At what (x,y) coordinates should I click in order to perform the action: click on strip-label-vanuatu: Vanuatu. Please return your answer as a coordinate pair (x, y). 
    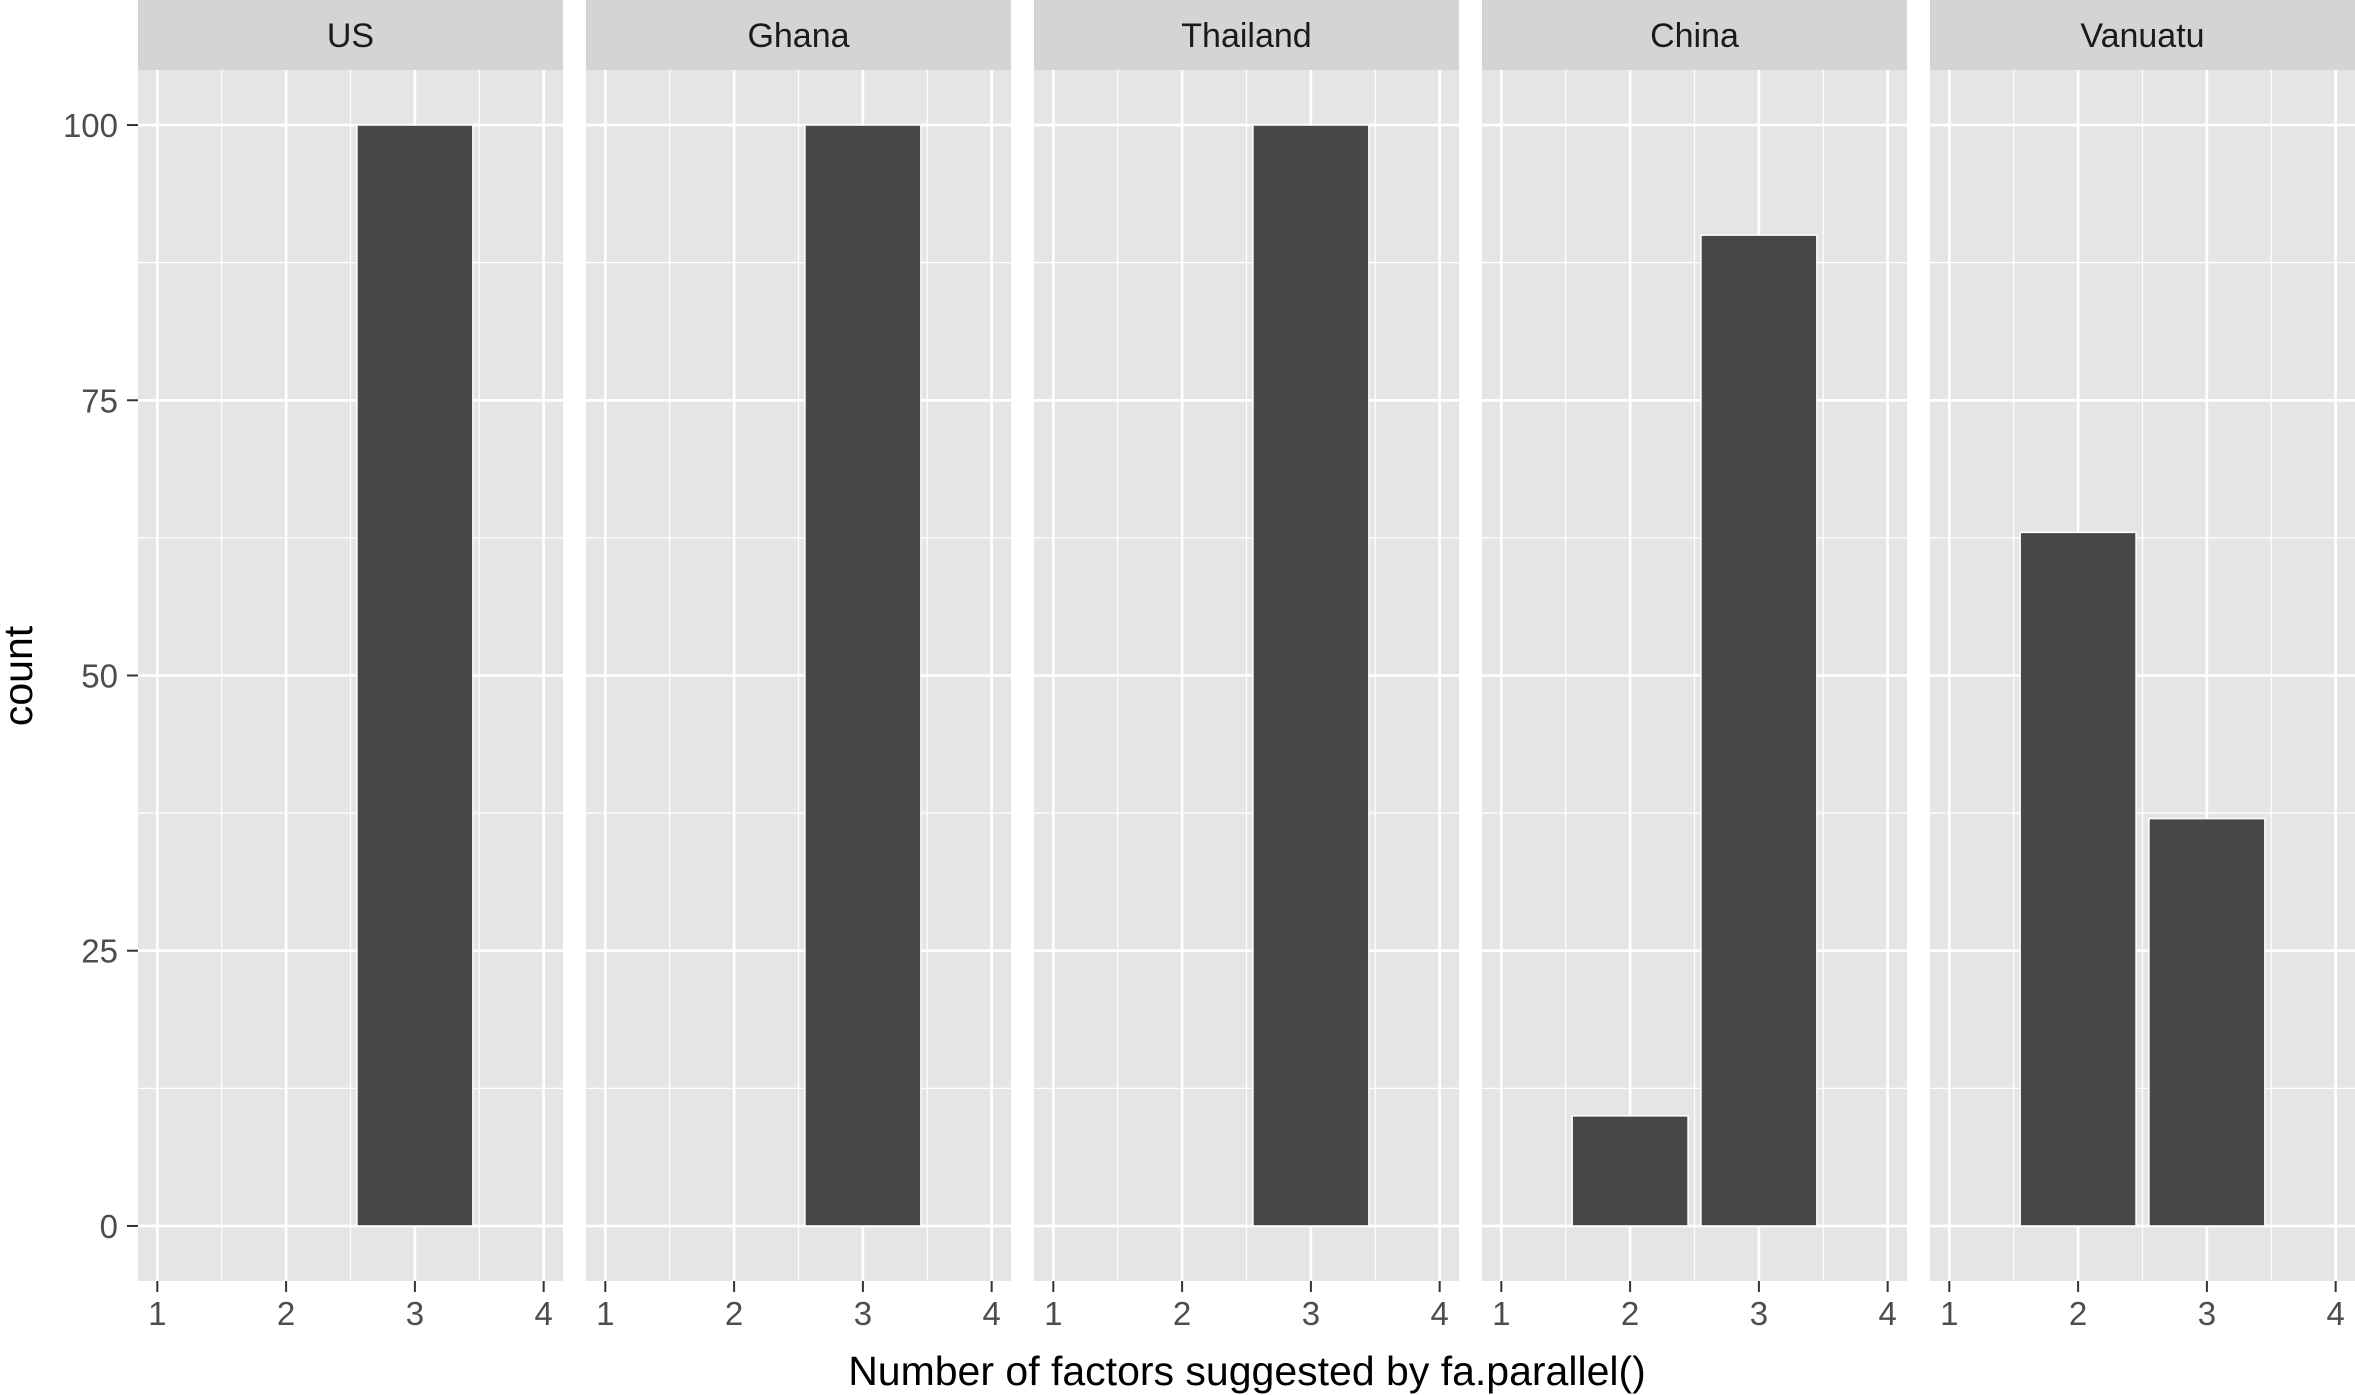
    Looking at the image, I should click on (2142, 36).